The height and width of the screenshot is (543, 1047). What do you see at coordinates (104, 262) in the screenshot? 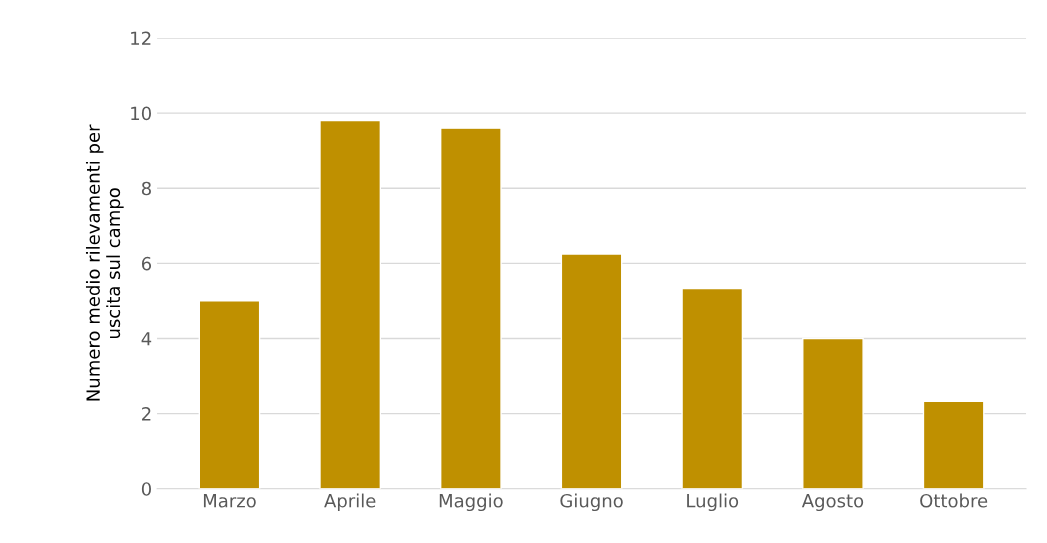
I see `y-axis-title: Numero medio rilevamenti per uscita sul campo` at bounding box center [104, 262].